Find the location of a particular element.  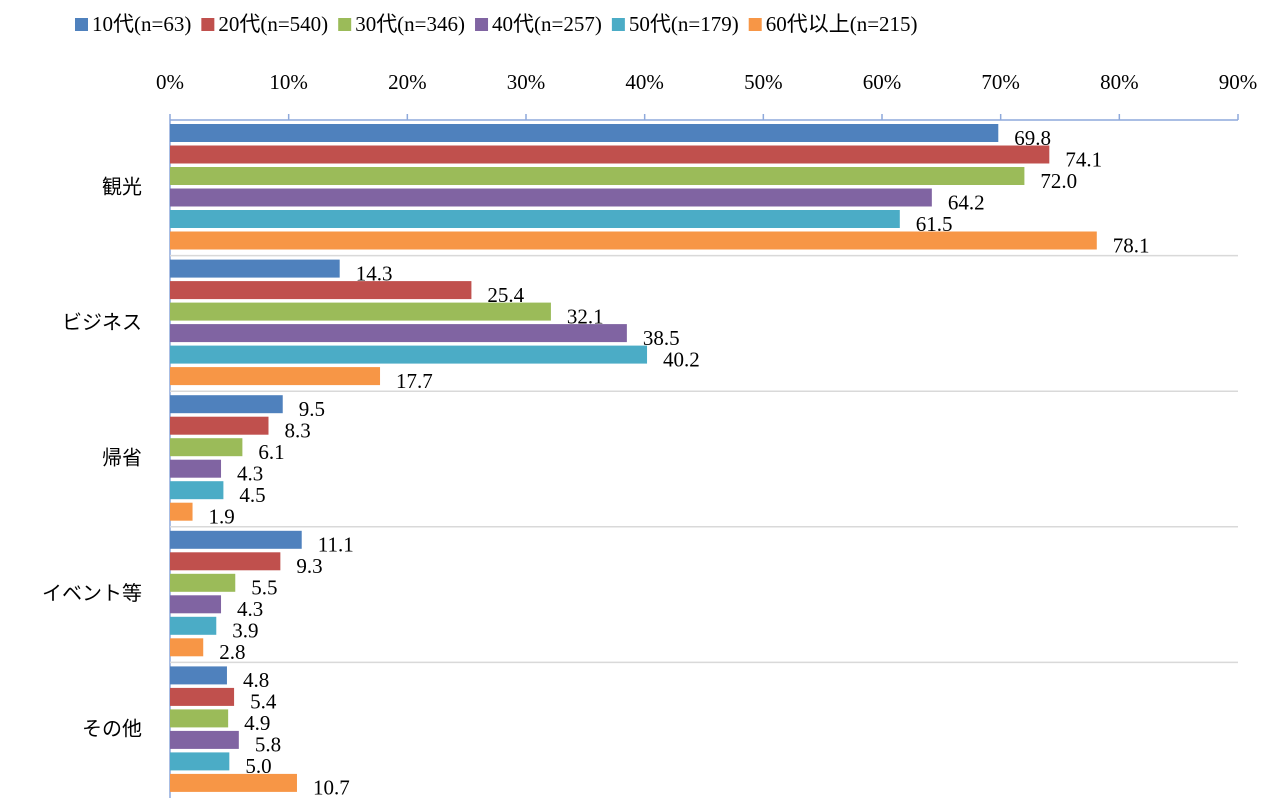

legend-label: 50代(n=179) is located at coordinates (684, 24).